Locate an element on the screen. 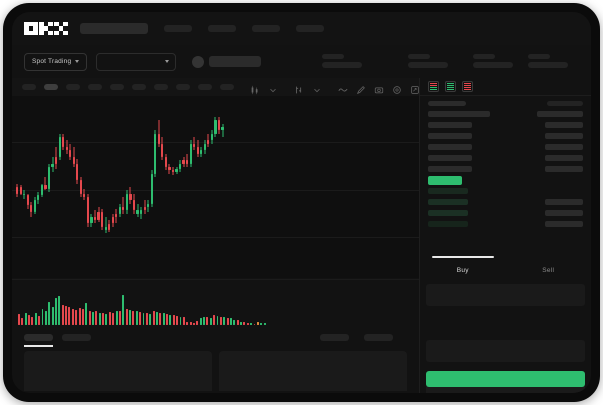  tab-sell: Sell is located at coordinates (549, 270).